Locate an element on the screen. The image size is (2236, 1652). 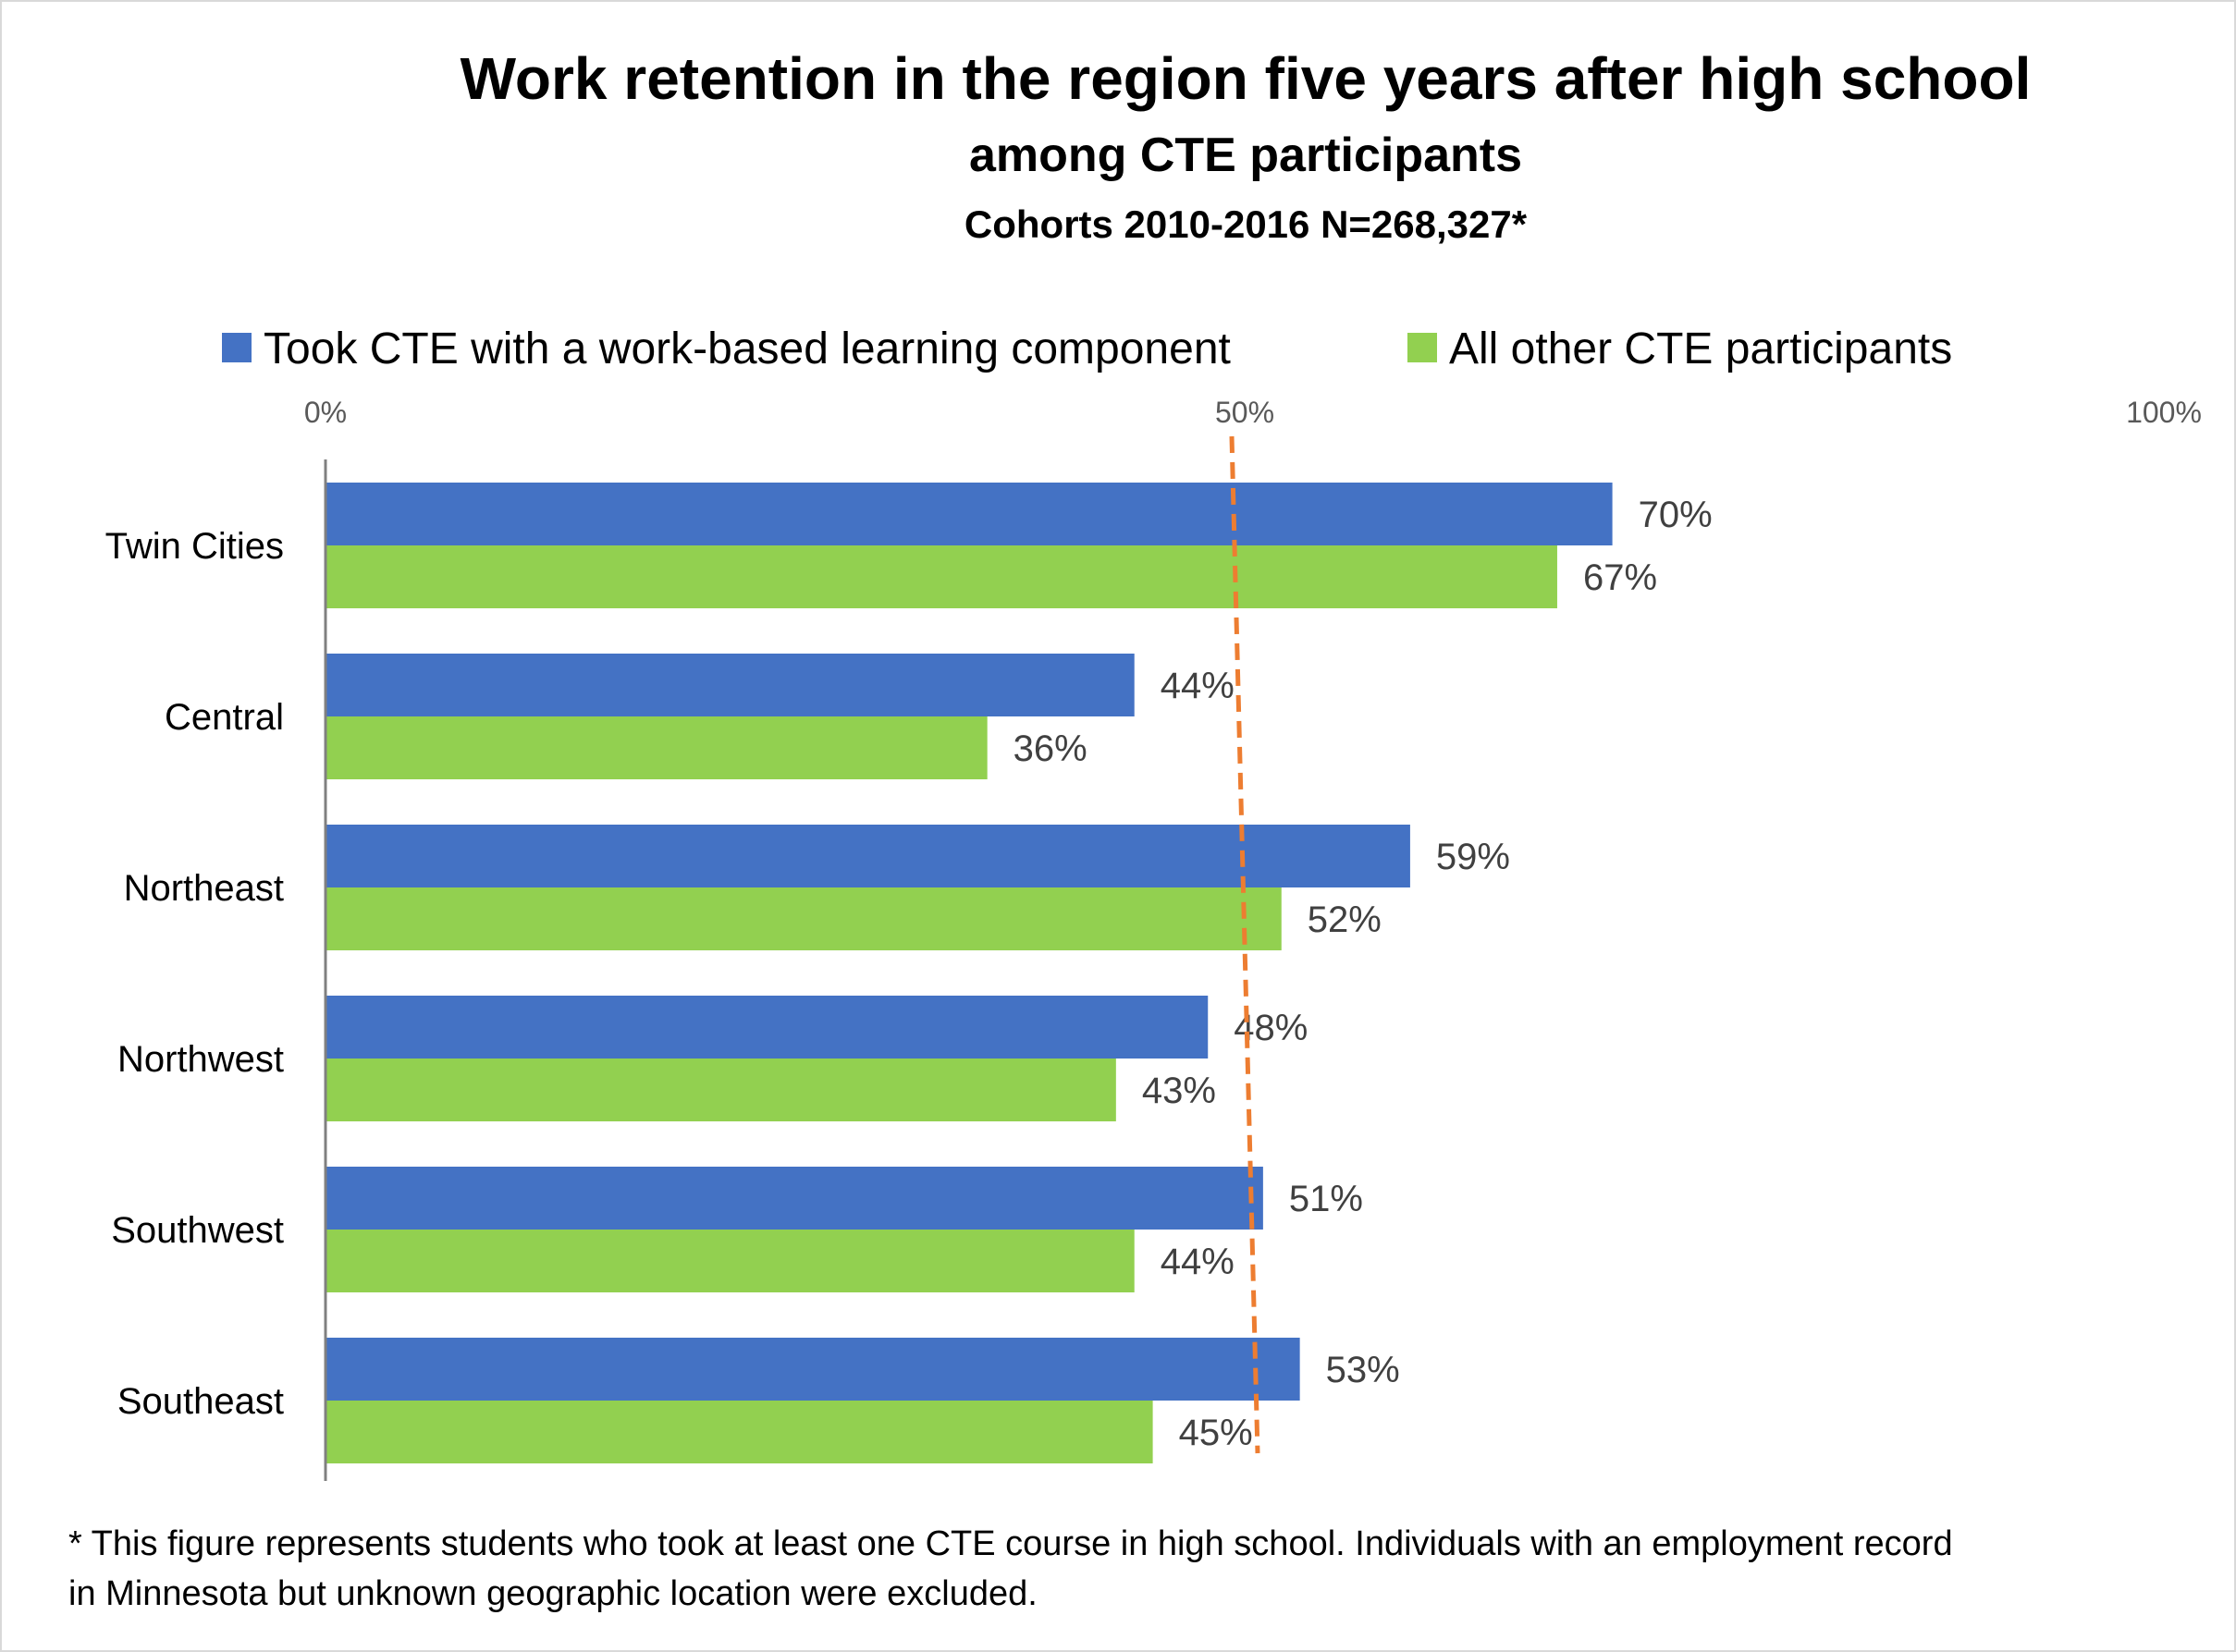
data-label-northeast-series-1: 52% is located at coordinates (1345, 919).